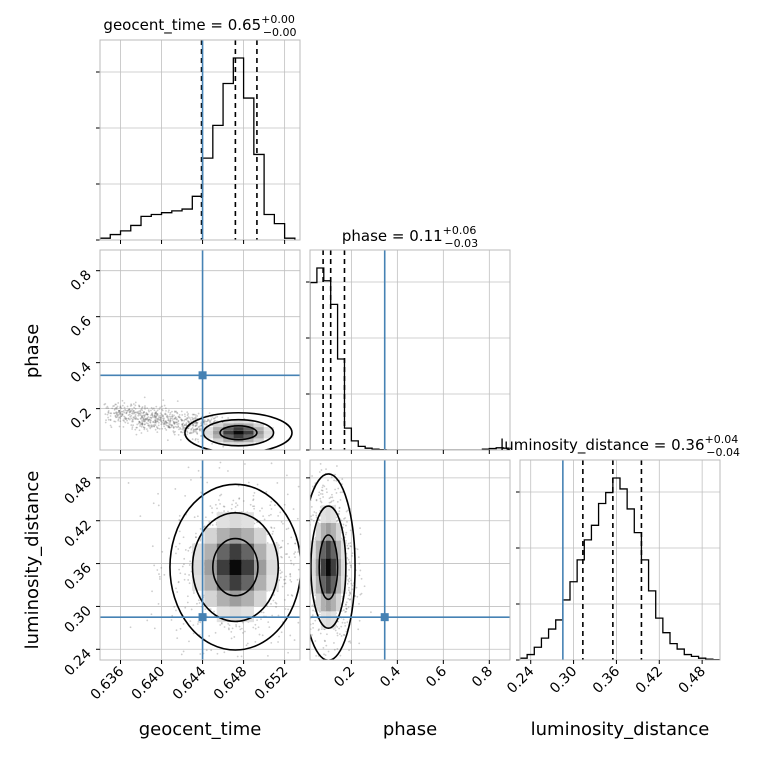 The image size is (760, 760). Describe the element at coordinates (620, 446) in the screenshot. I see `title-luminosity_distance: luminosity_distance = 0.36+0.04 −0.04` at that location.